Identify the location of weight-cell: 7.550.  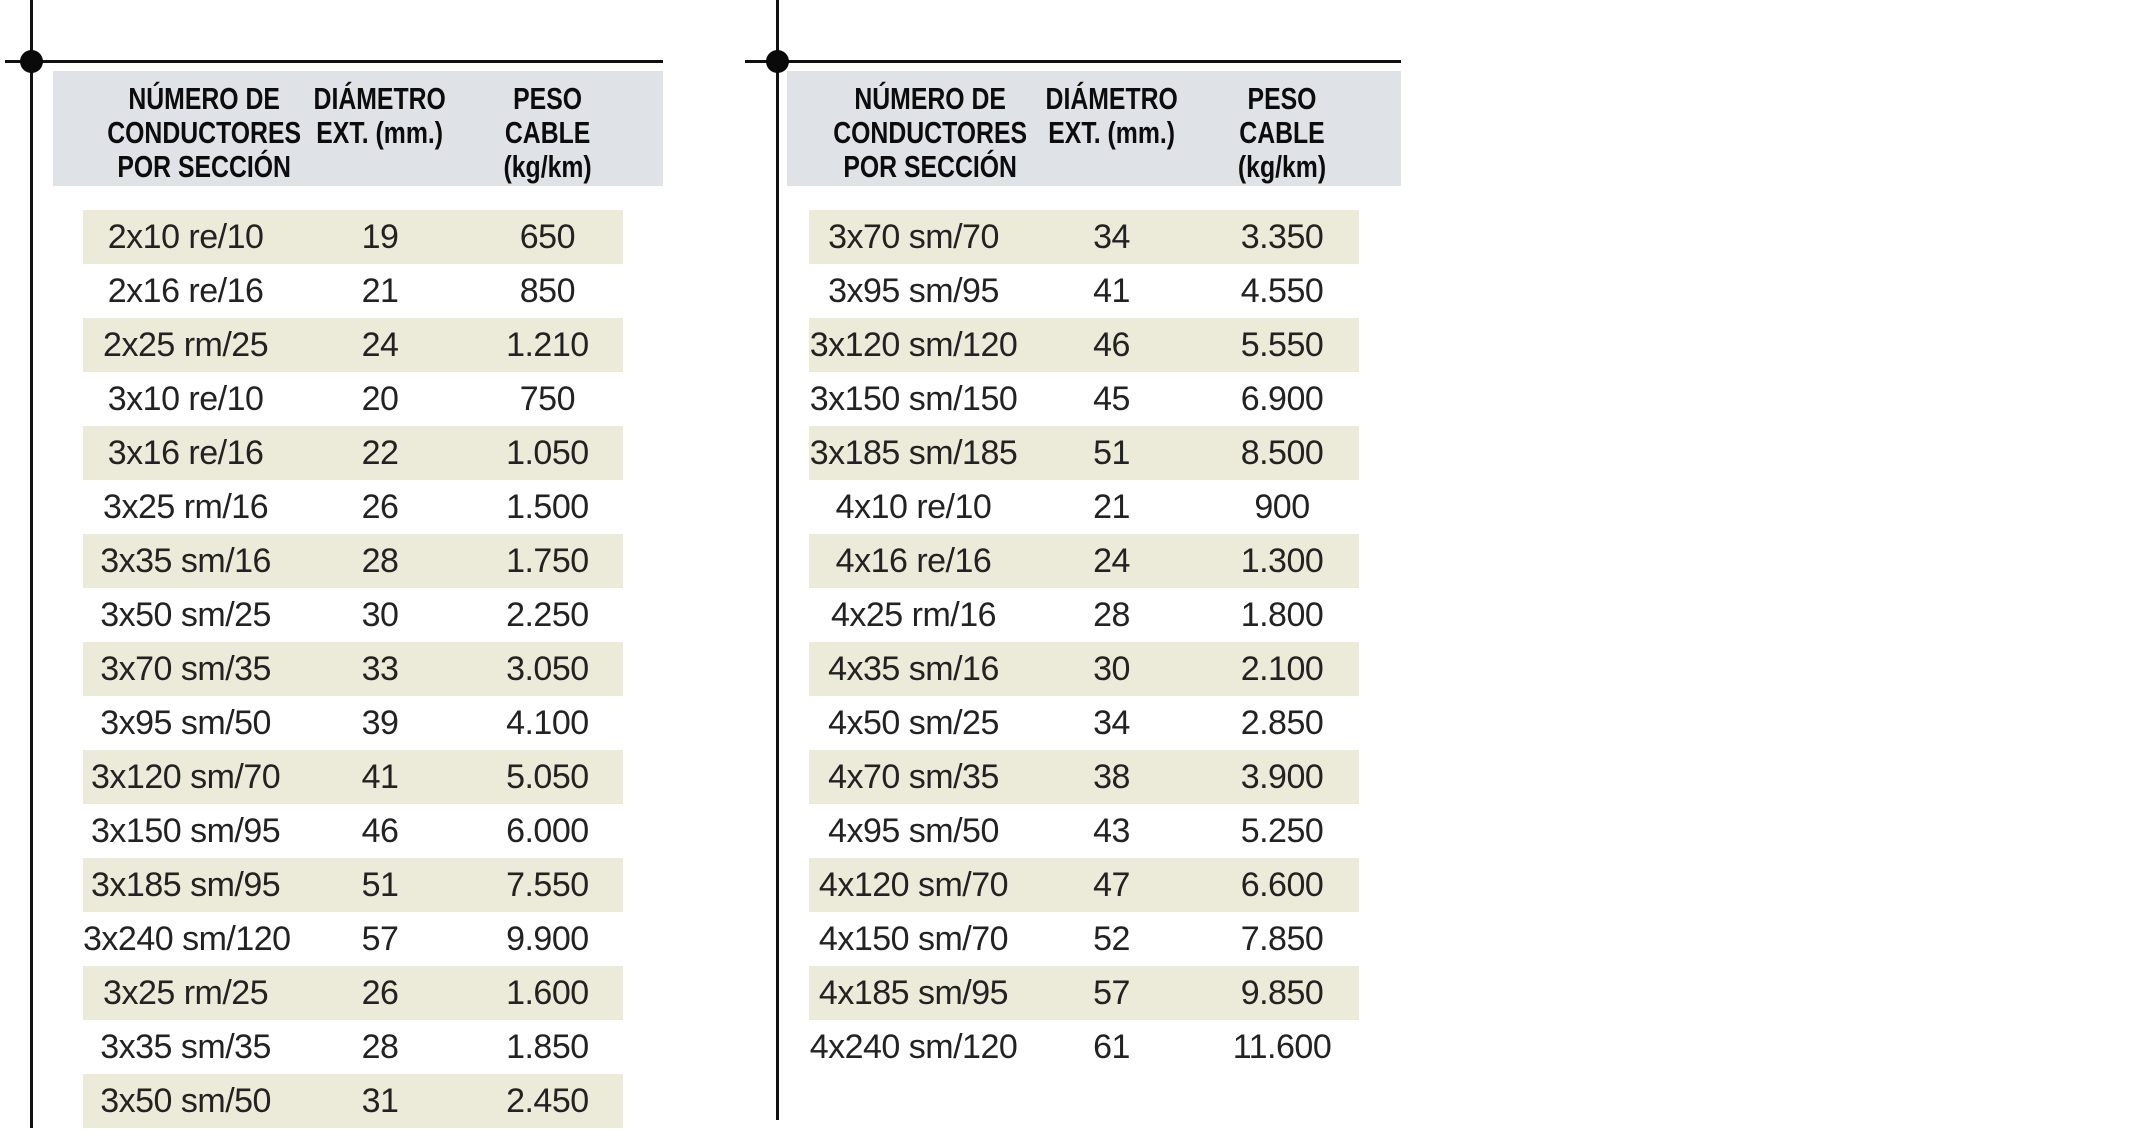
(547, 885).